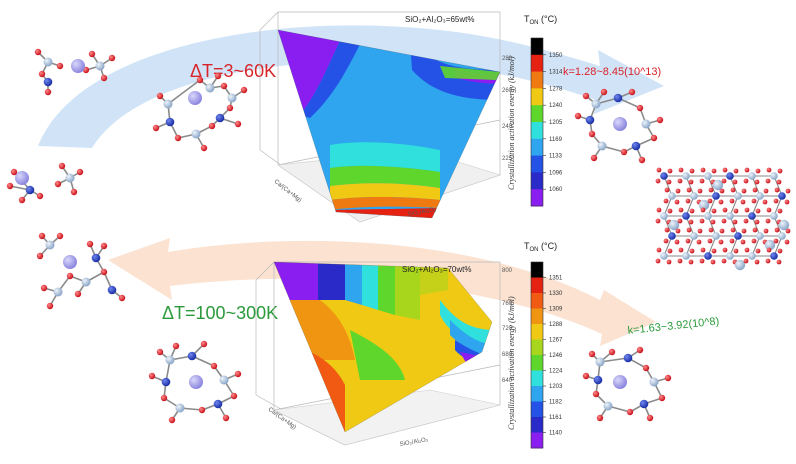 This screenshot has width=796, height=464. What do you see at coordinates (507, 271) in the screenshot?
I see `bottom-z-tick-top: 800` at bounding box center [507, 271].